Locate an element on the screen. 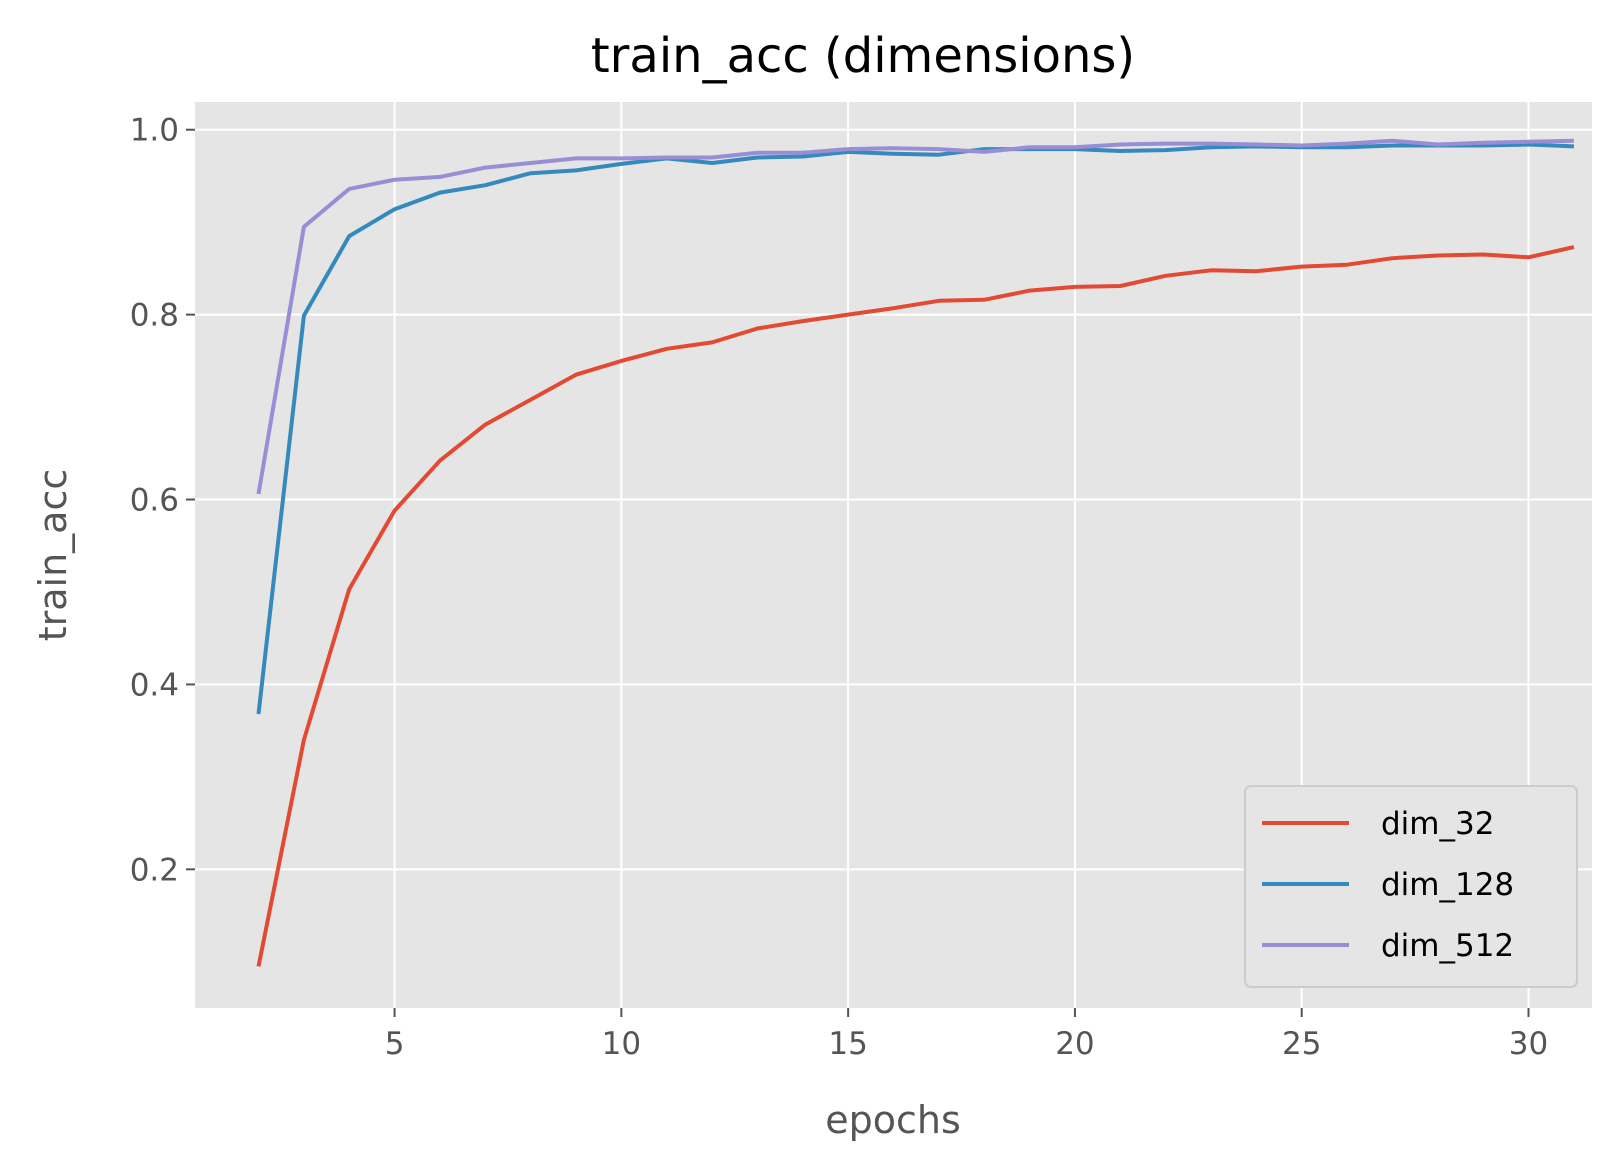 The image size is (1617, 1172). legend: dim_32 dim_128 dim_512 is located at coordinates (1411, 886).